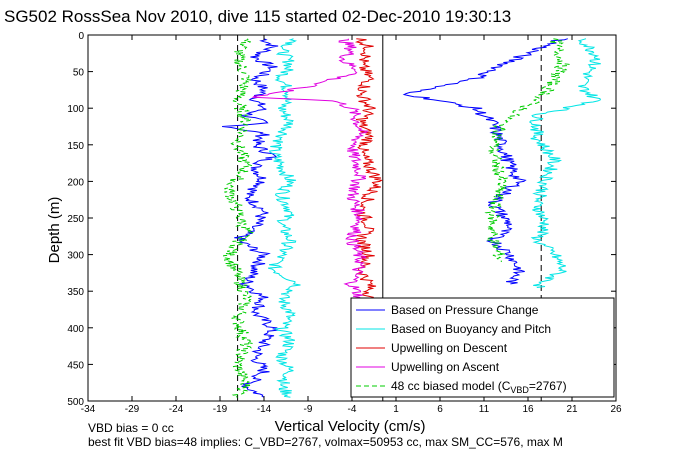 This screenshot has height=454, width=681. Describe the element at coordinates (352, 409) in the screenshot. I see `x-tick-label: -4` at that location.